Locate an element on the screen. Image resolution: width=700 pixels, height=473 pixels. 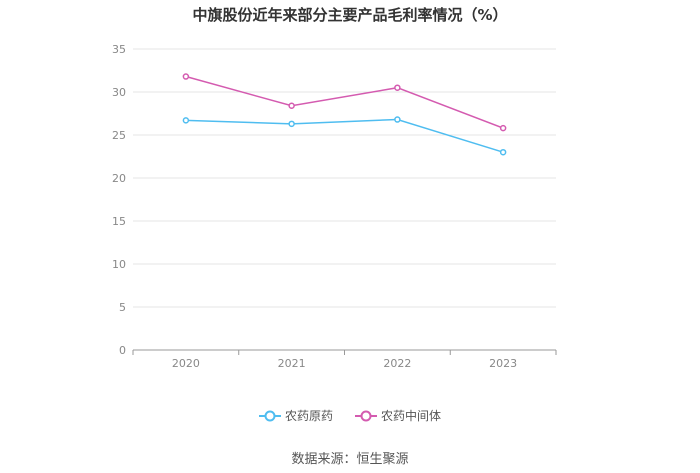
y-tick-label-6: 30 is located at coordinates (119, 92).